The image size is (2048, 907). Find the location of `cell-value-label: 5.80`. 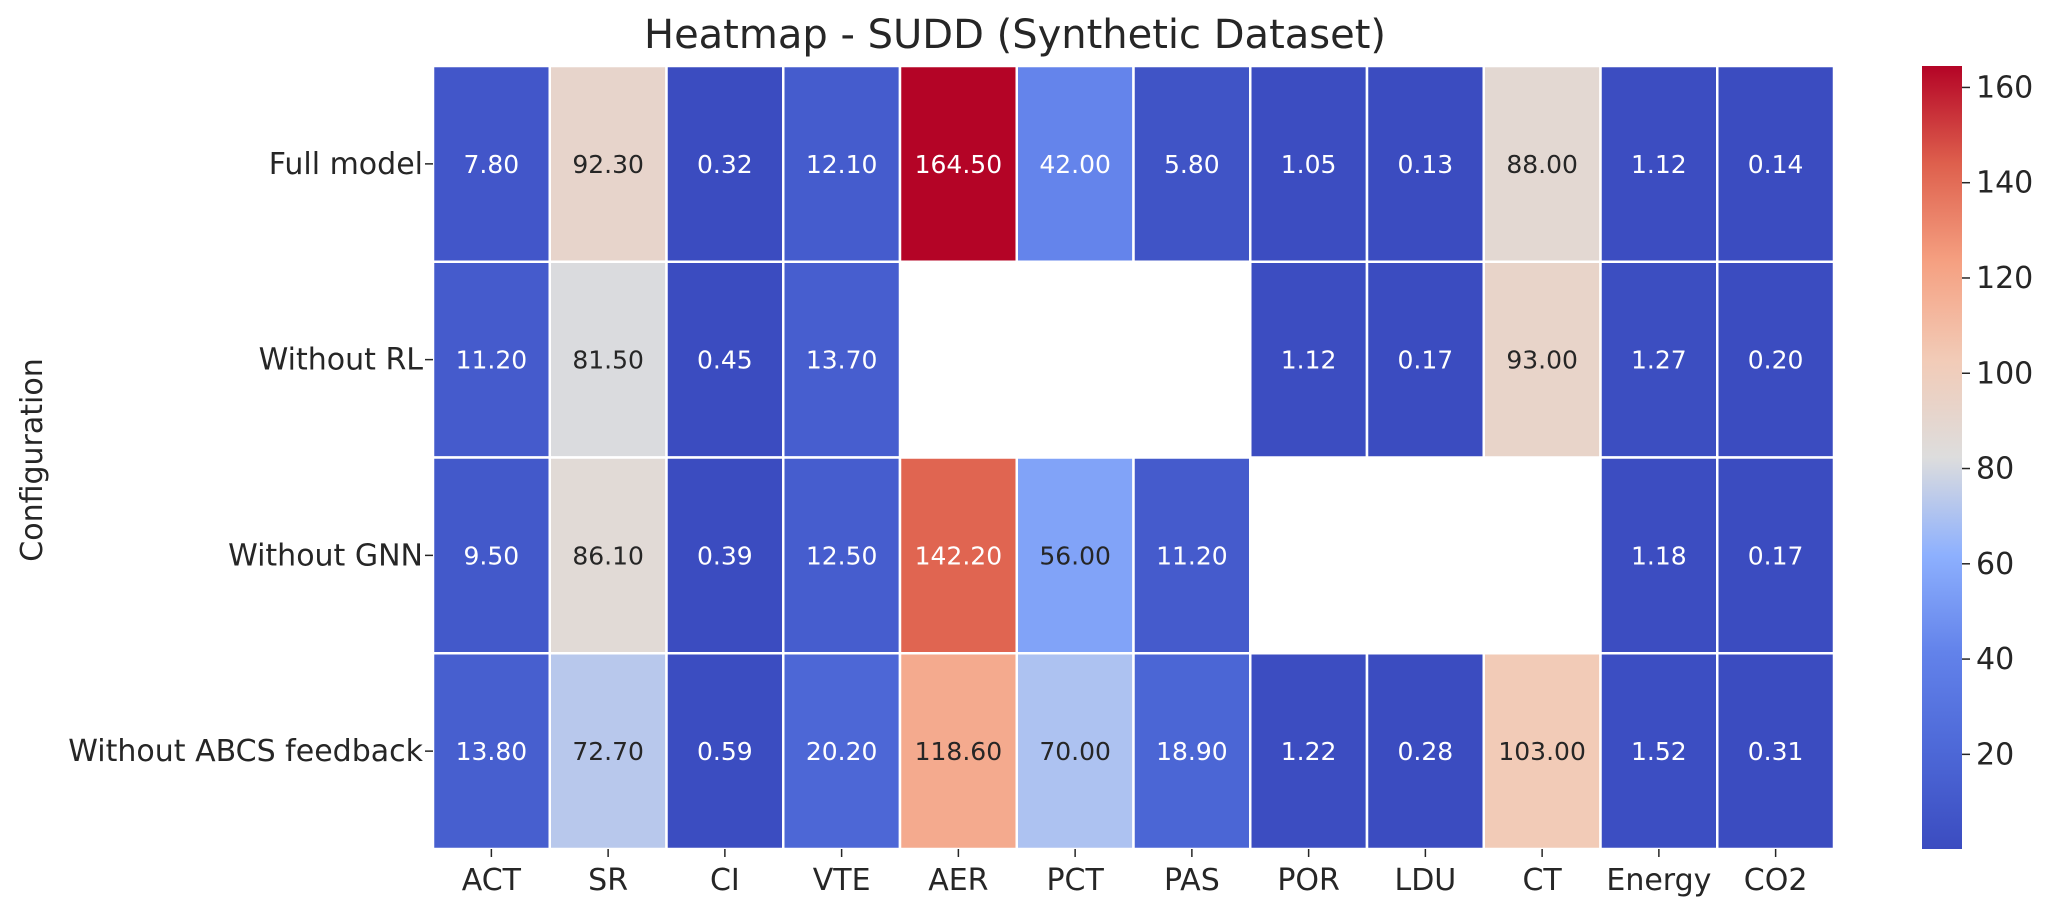

cell-value-label: 5.80 is located at coordinates (1192, 164).